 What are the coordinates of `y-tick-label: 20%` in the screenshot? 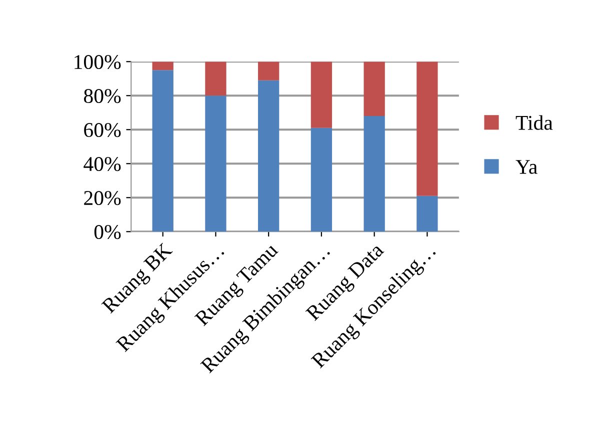 It's located at (102, 198).